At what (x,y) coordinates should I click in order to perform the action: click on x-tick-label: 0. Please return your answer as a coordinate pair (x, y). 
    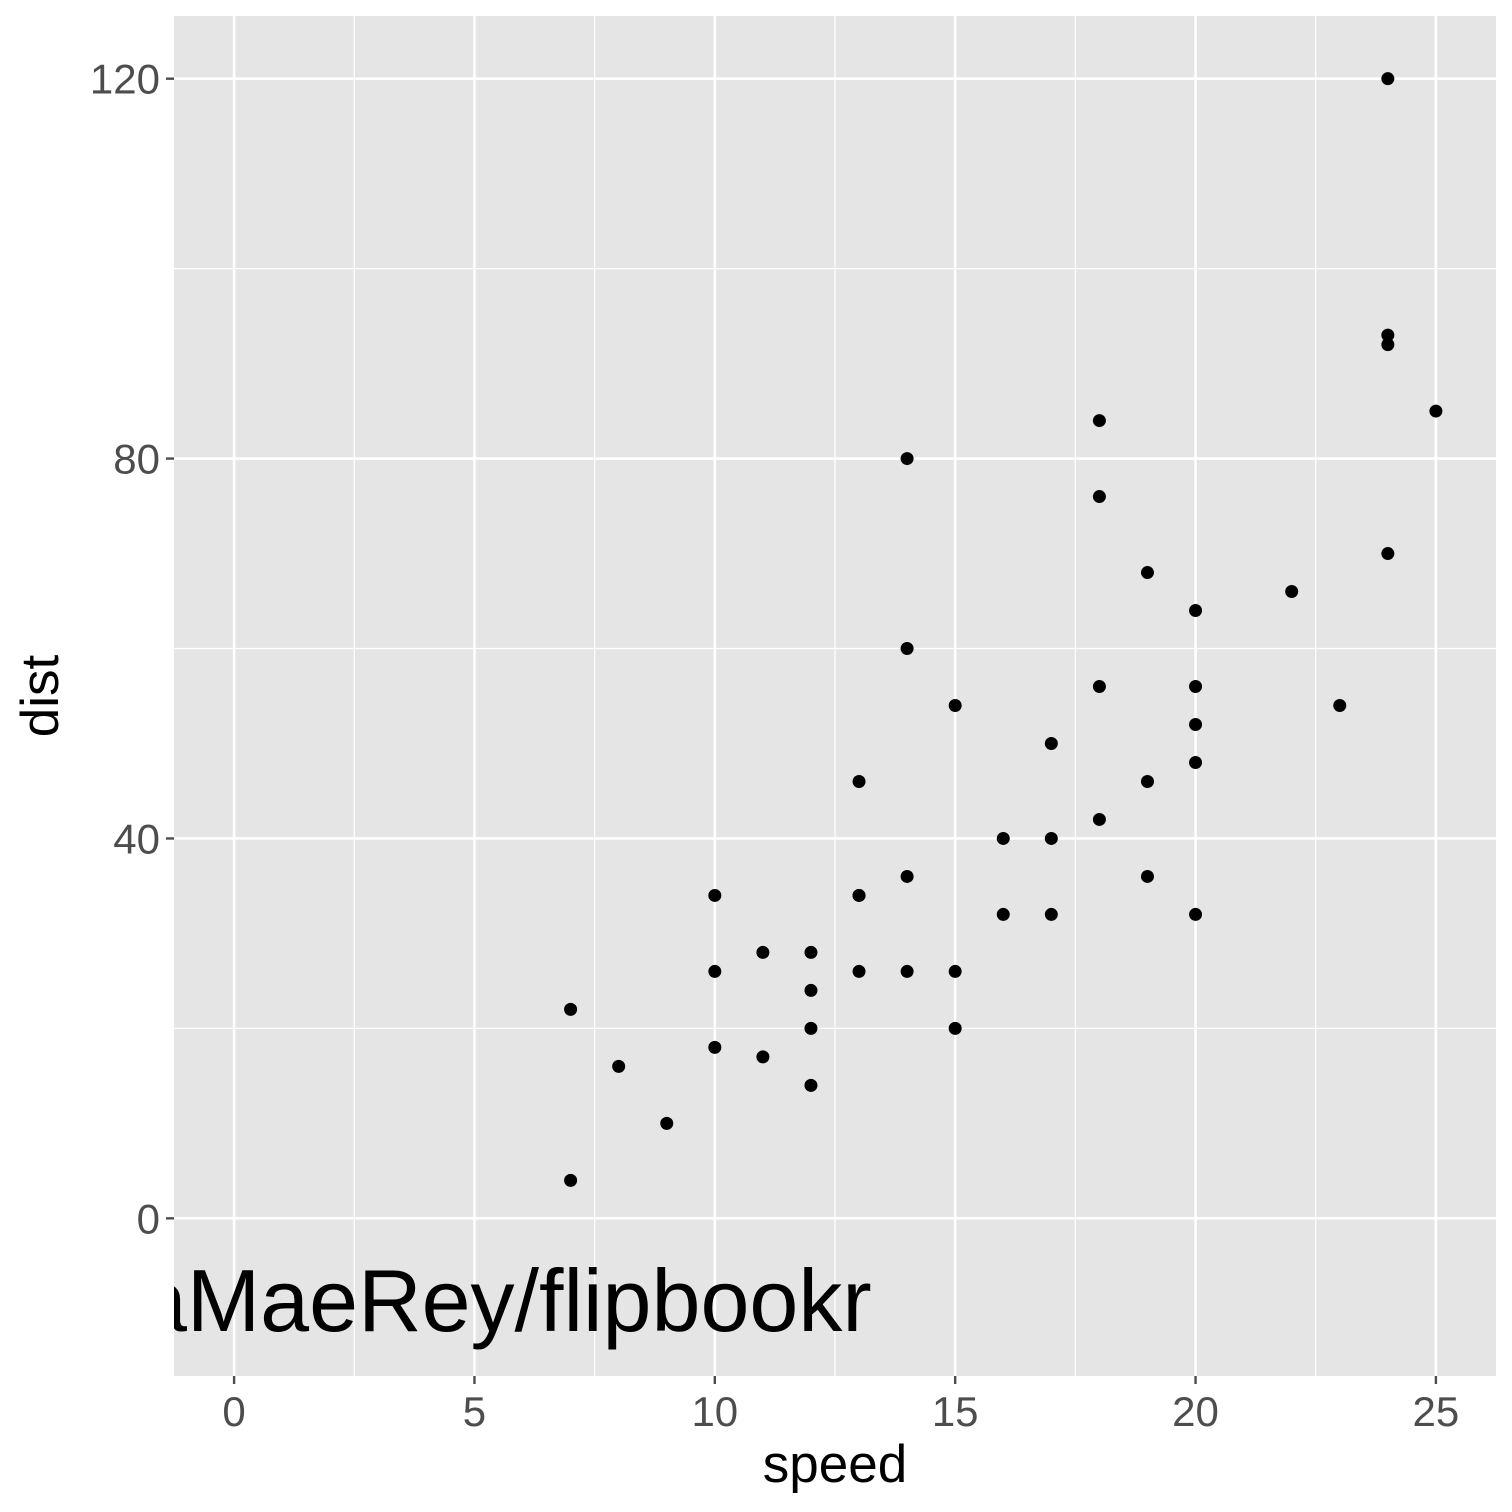
    Looking at the image, I should click on (233, 1411).